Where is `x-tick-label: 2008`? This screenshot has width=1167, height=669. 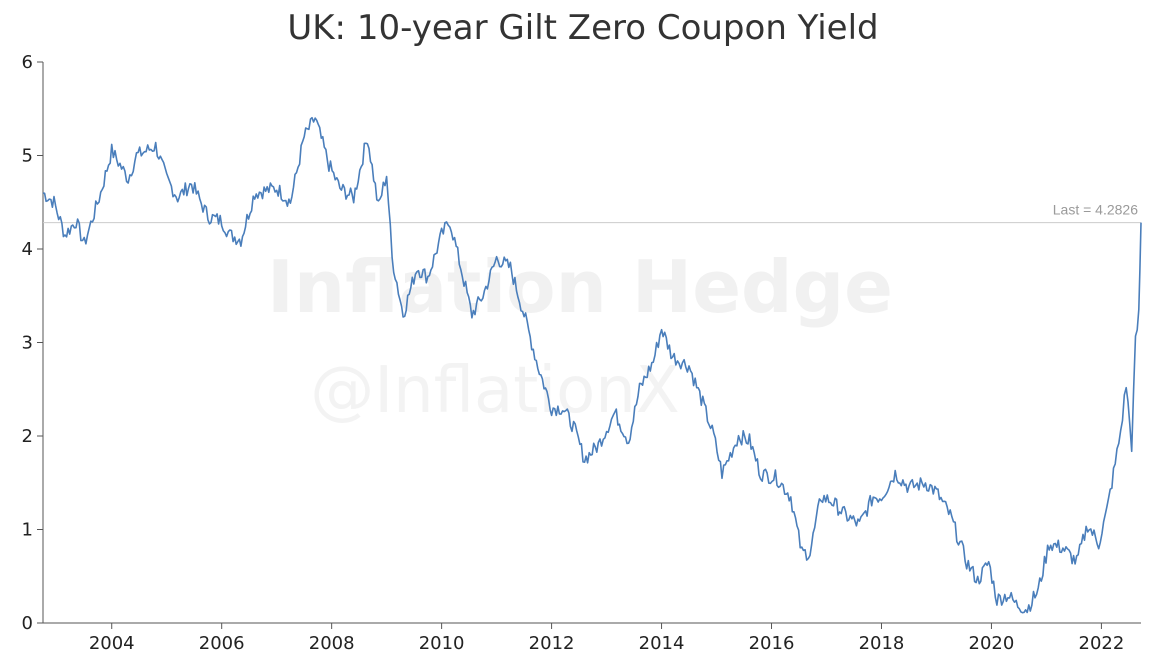
x-tick-label: 2008 is located at coordinates (332, 643).